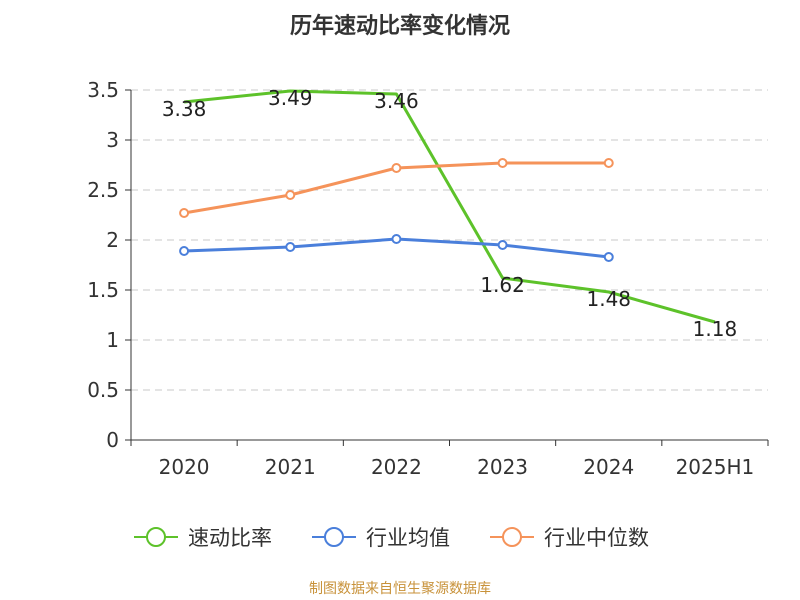 This screenshot has height=600, width=800. What do you see at coordinates (290, 467) in the screenshot?
I see `x-tick-label: 2021` at bounding box center [290, 467].